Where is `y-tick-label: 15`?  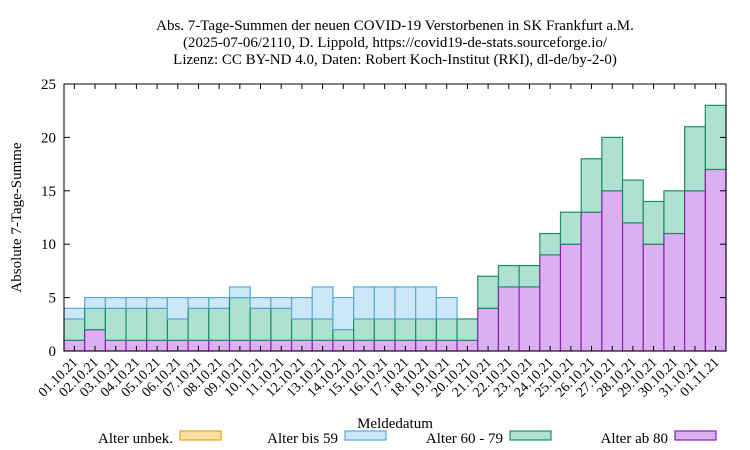 y-tick-label: 15 is located at coordinates (48, 192).